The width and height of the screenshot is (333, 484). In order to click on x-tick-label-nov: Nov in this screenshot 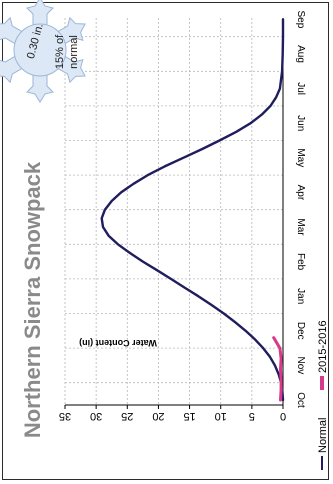, I will do `click(300, 366)`.